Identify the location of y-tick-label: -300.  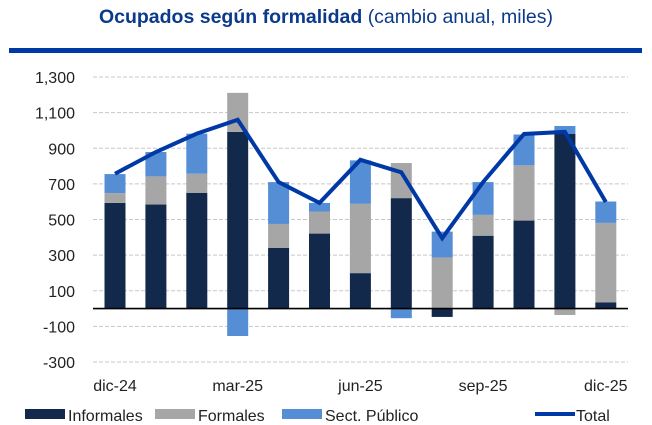
(59, 363).